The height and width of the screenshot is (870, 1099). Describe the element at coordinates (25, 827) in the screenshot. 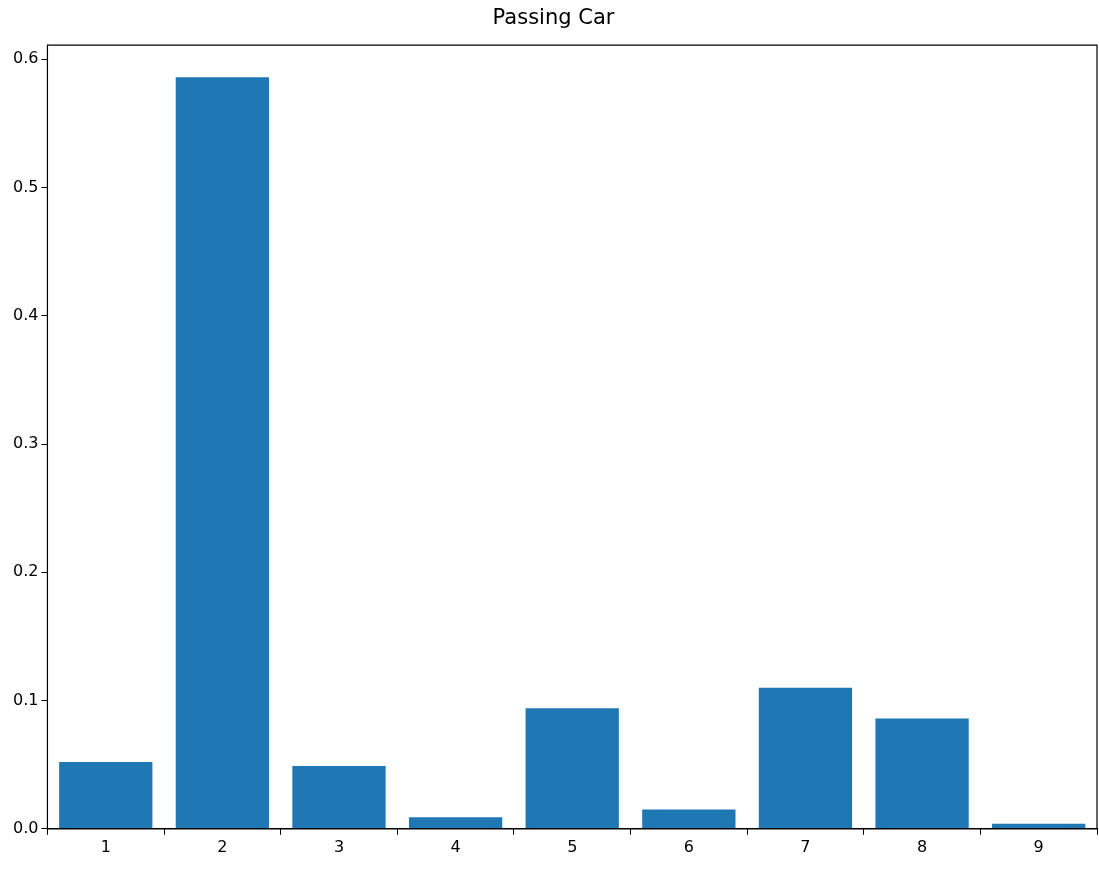

I see `y-tick-label: 0.0` at that location.